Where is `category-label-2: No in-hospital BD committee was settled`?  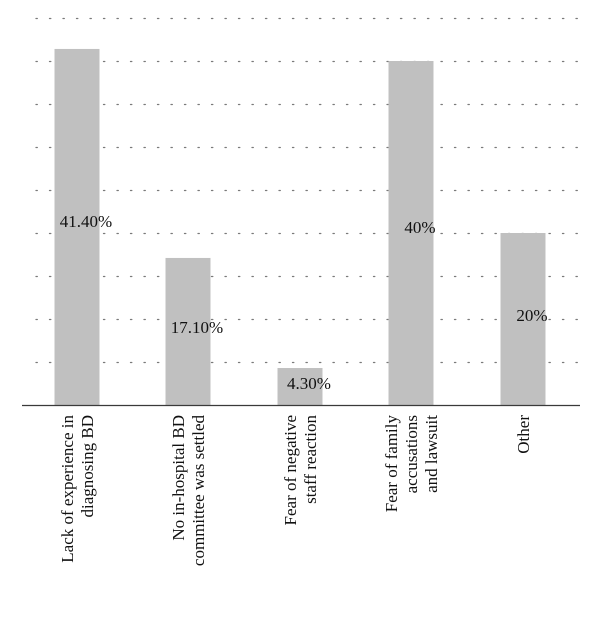
category-label-2: No in-hospital BD committee was settled is located at coordinates (188, 491).